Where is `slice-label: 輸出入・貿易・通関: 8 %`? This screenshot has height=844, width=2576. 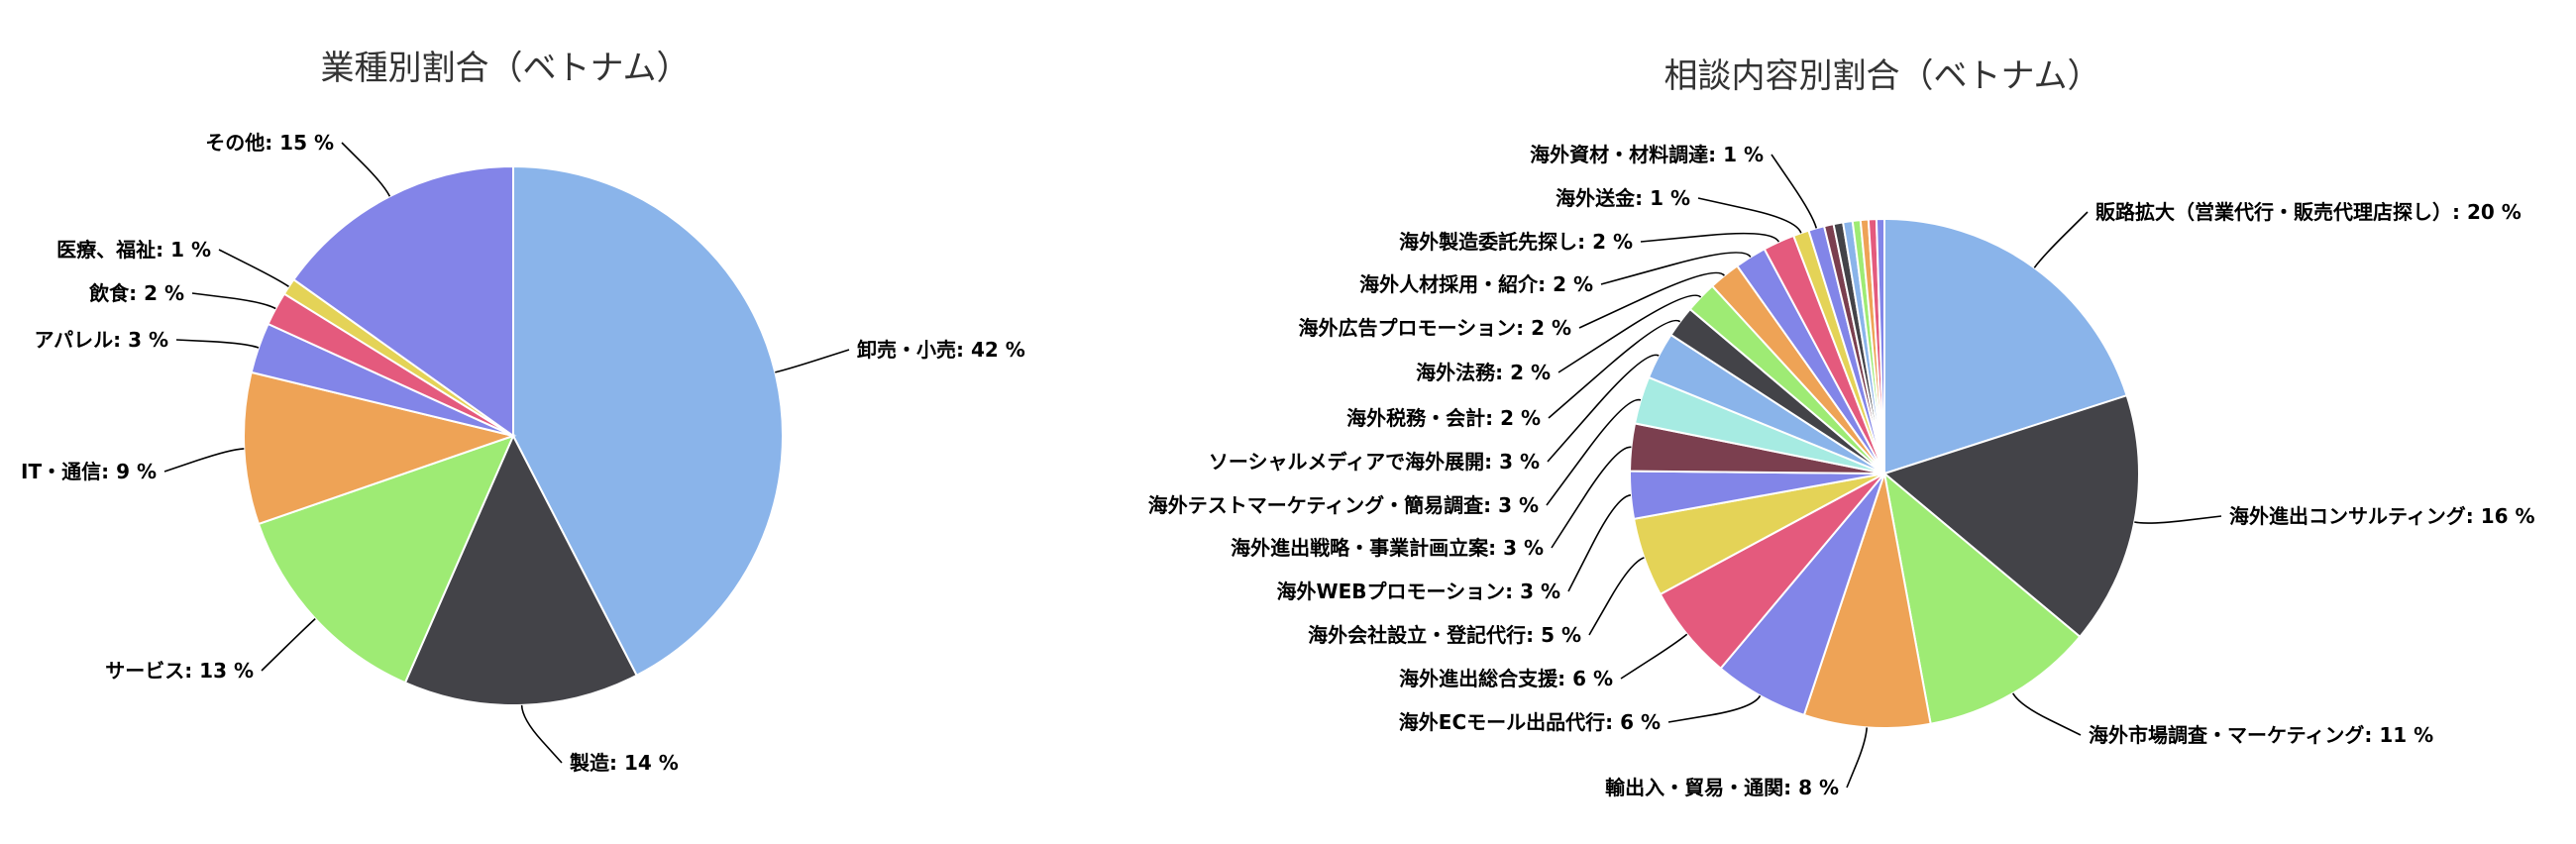 slice-label: 輸出入・貿易・通関: 8 % is located at coordinates (1722, 787).